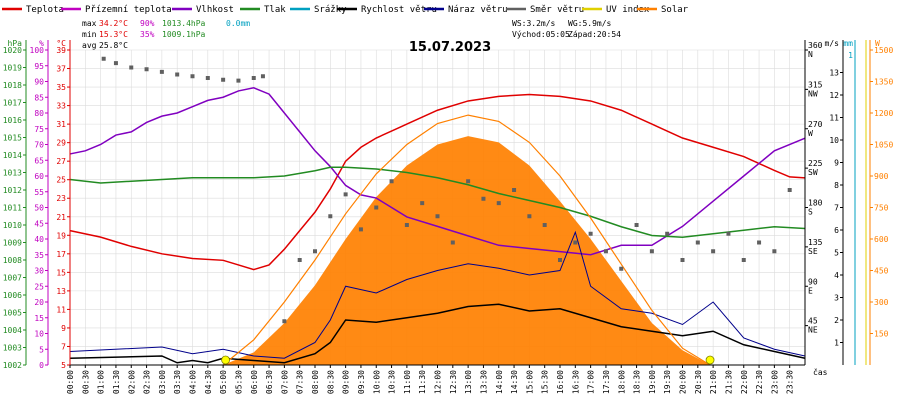  I want to click on tick-time: 09:00, so click(346, 382).